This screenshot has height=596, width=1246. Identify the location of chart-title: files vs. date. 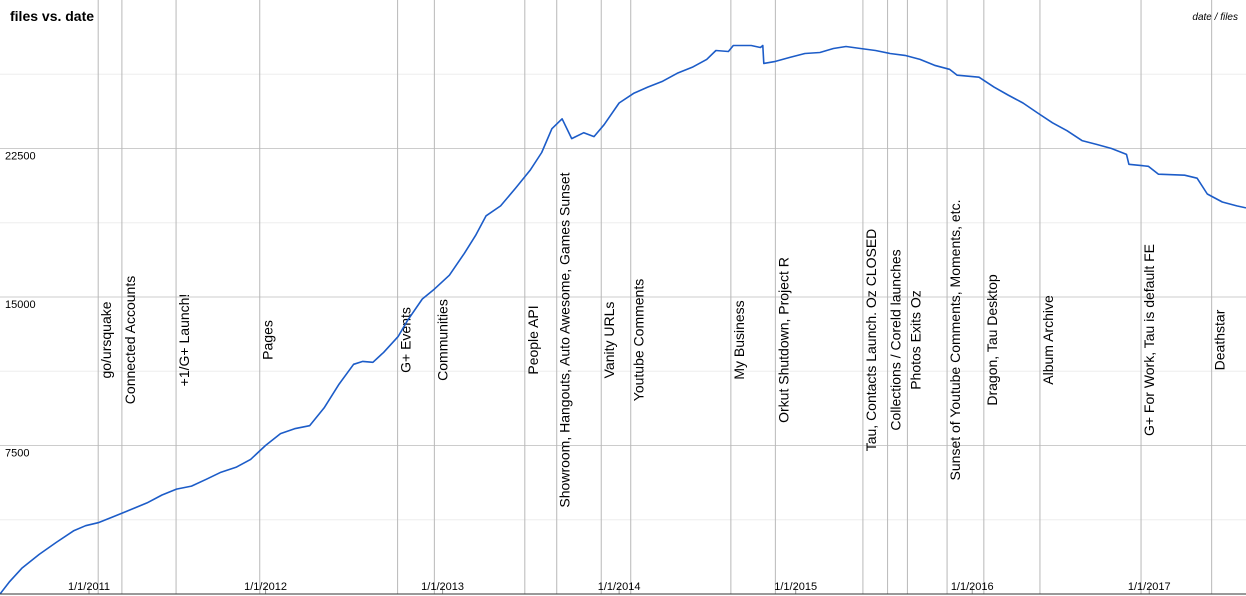
(52, 16).